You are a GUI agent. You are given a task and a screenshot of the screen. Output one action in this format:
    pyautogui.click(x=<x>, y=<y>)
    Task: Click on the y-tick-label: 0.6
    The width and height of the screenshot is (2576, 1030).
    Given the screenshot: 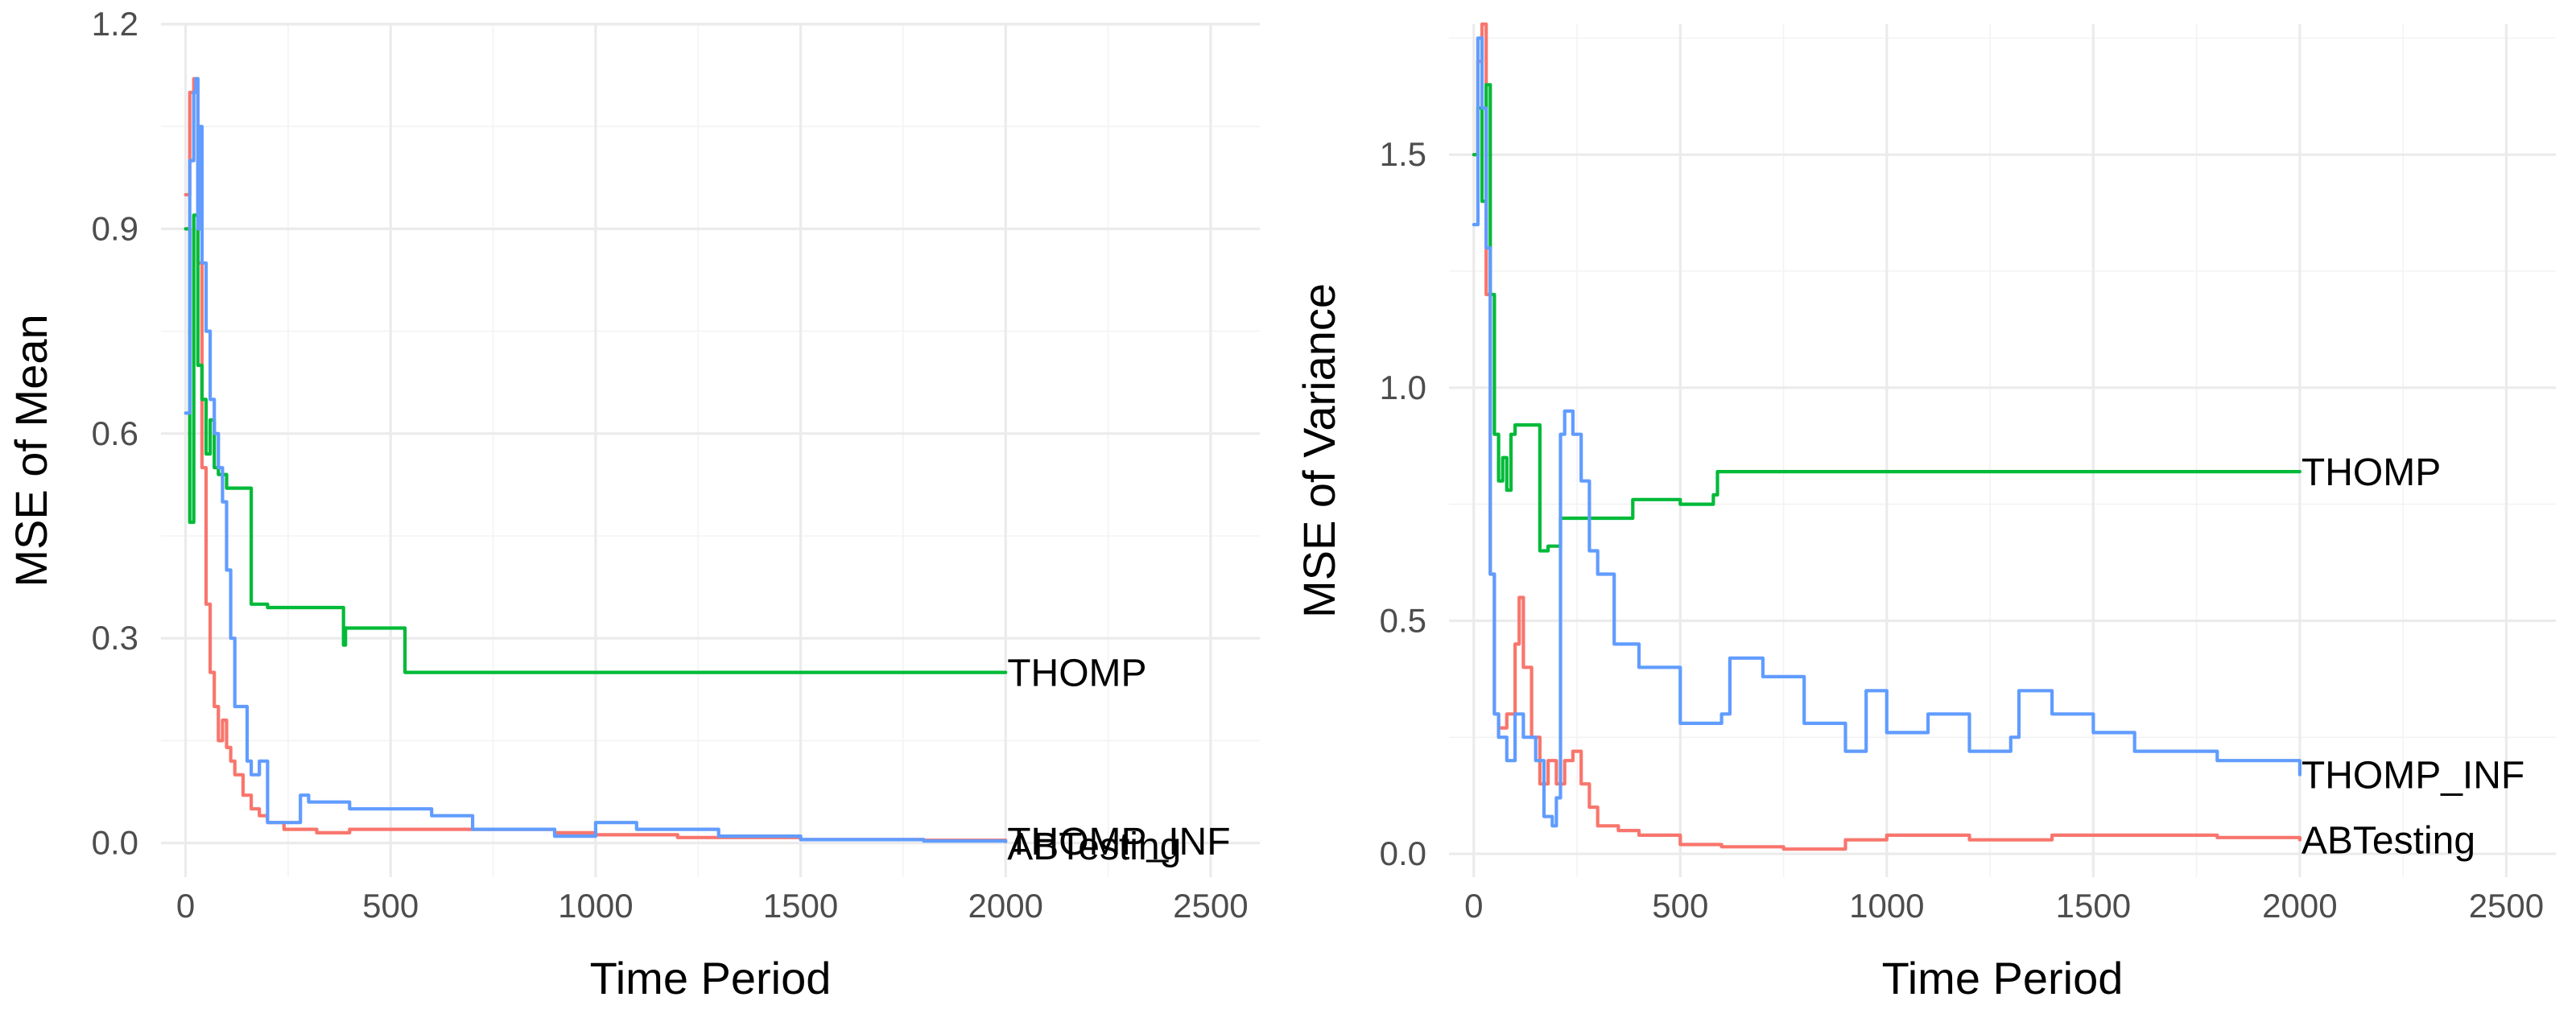 What is the action you would take?
    pyautogui.click(x=115, y=433)
    